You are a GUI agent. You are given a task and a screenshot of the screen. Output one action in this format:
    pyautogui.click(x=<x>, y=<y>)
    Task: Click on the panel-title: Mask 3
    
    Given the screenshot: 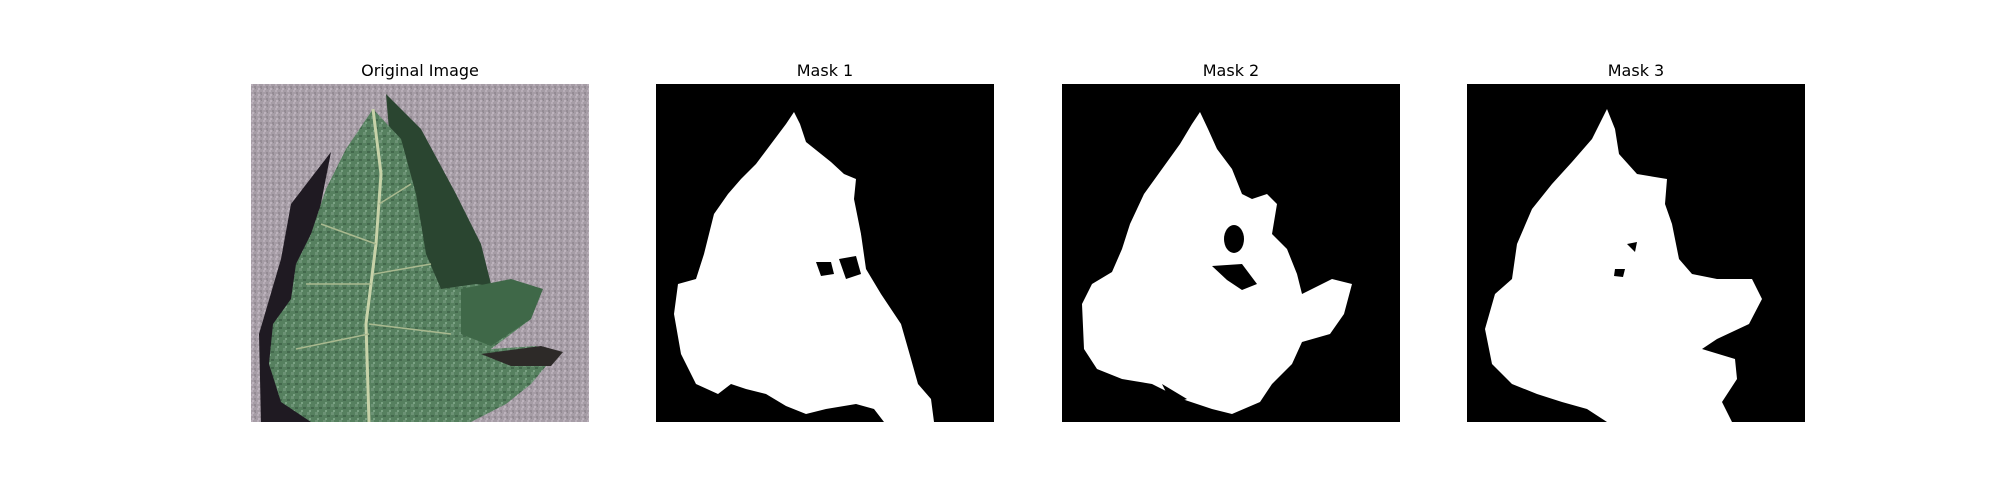 What is the action you would take?
    pyautogui.click(x=1636, y=70)
    